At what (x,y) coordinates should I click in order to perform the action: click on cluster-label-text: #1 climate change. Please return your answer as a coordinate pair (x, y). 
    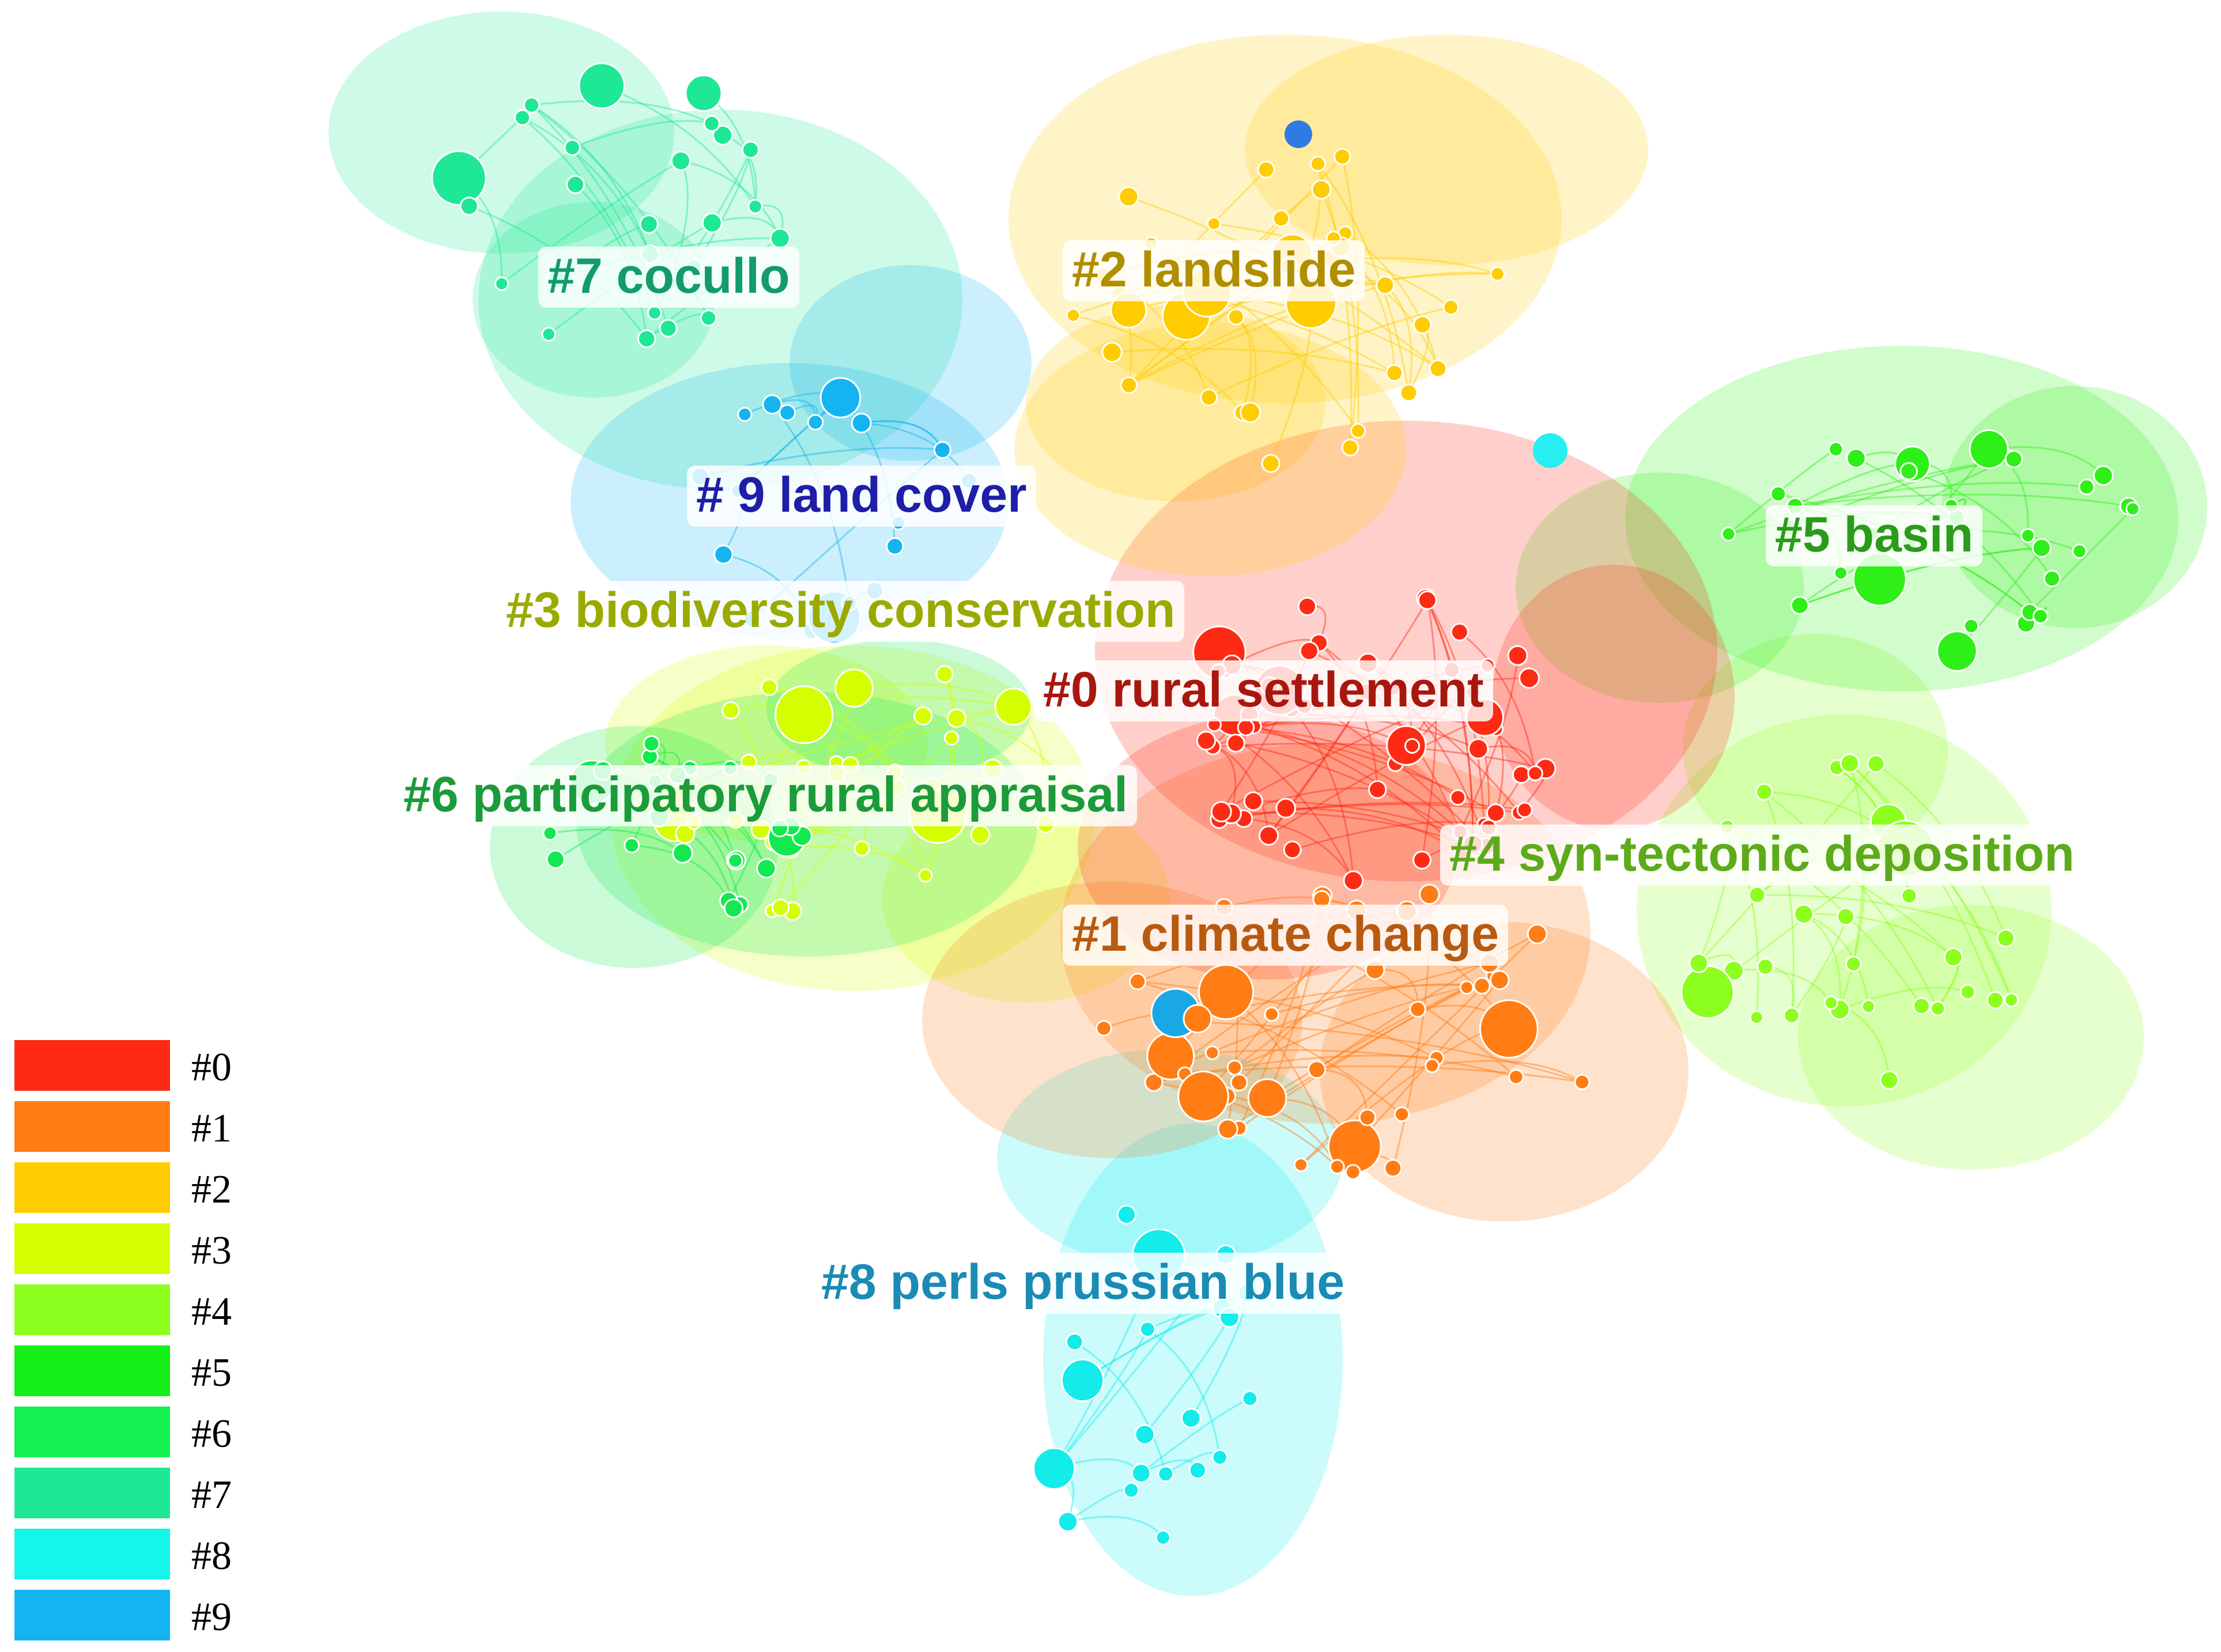
    Looking at the image, I should click on (1285, 934).